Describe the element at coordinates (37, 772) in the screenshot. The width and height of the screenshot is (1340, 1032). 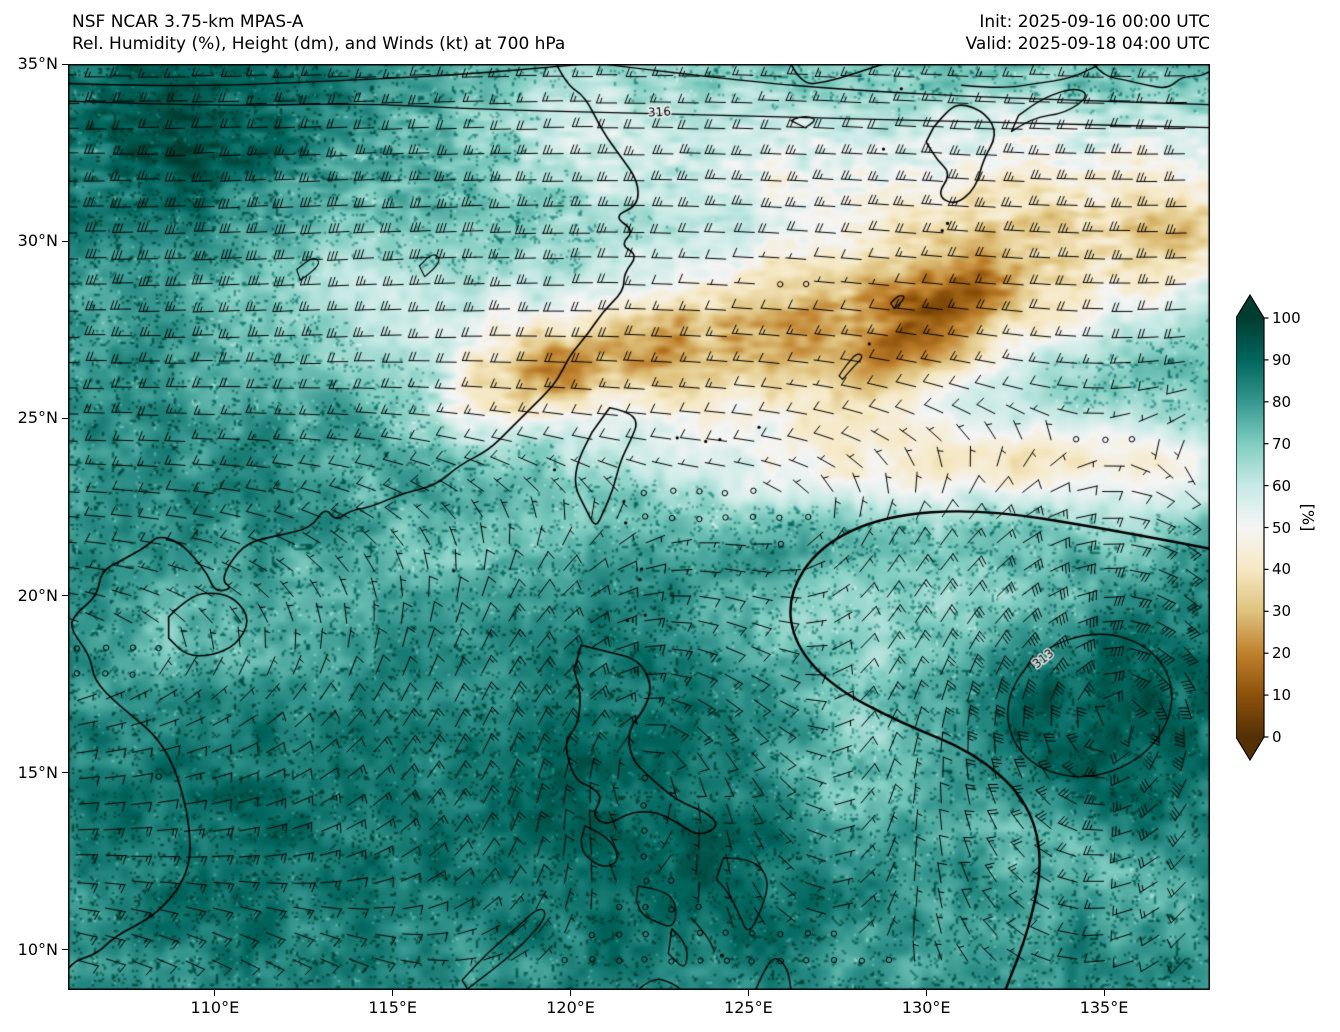
I see `y-tick-label: 15°N` at that location.